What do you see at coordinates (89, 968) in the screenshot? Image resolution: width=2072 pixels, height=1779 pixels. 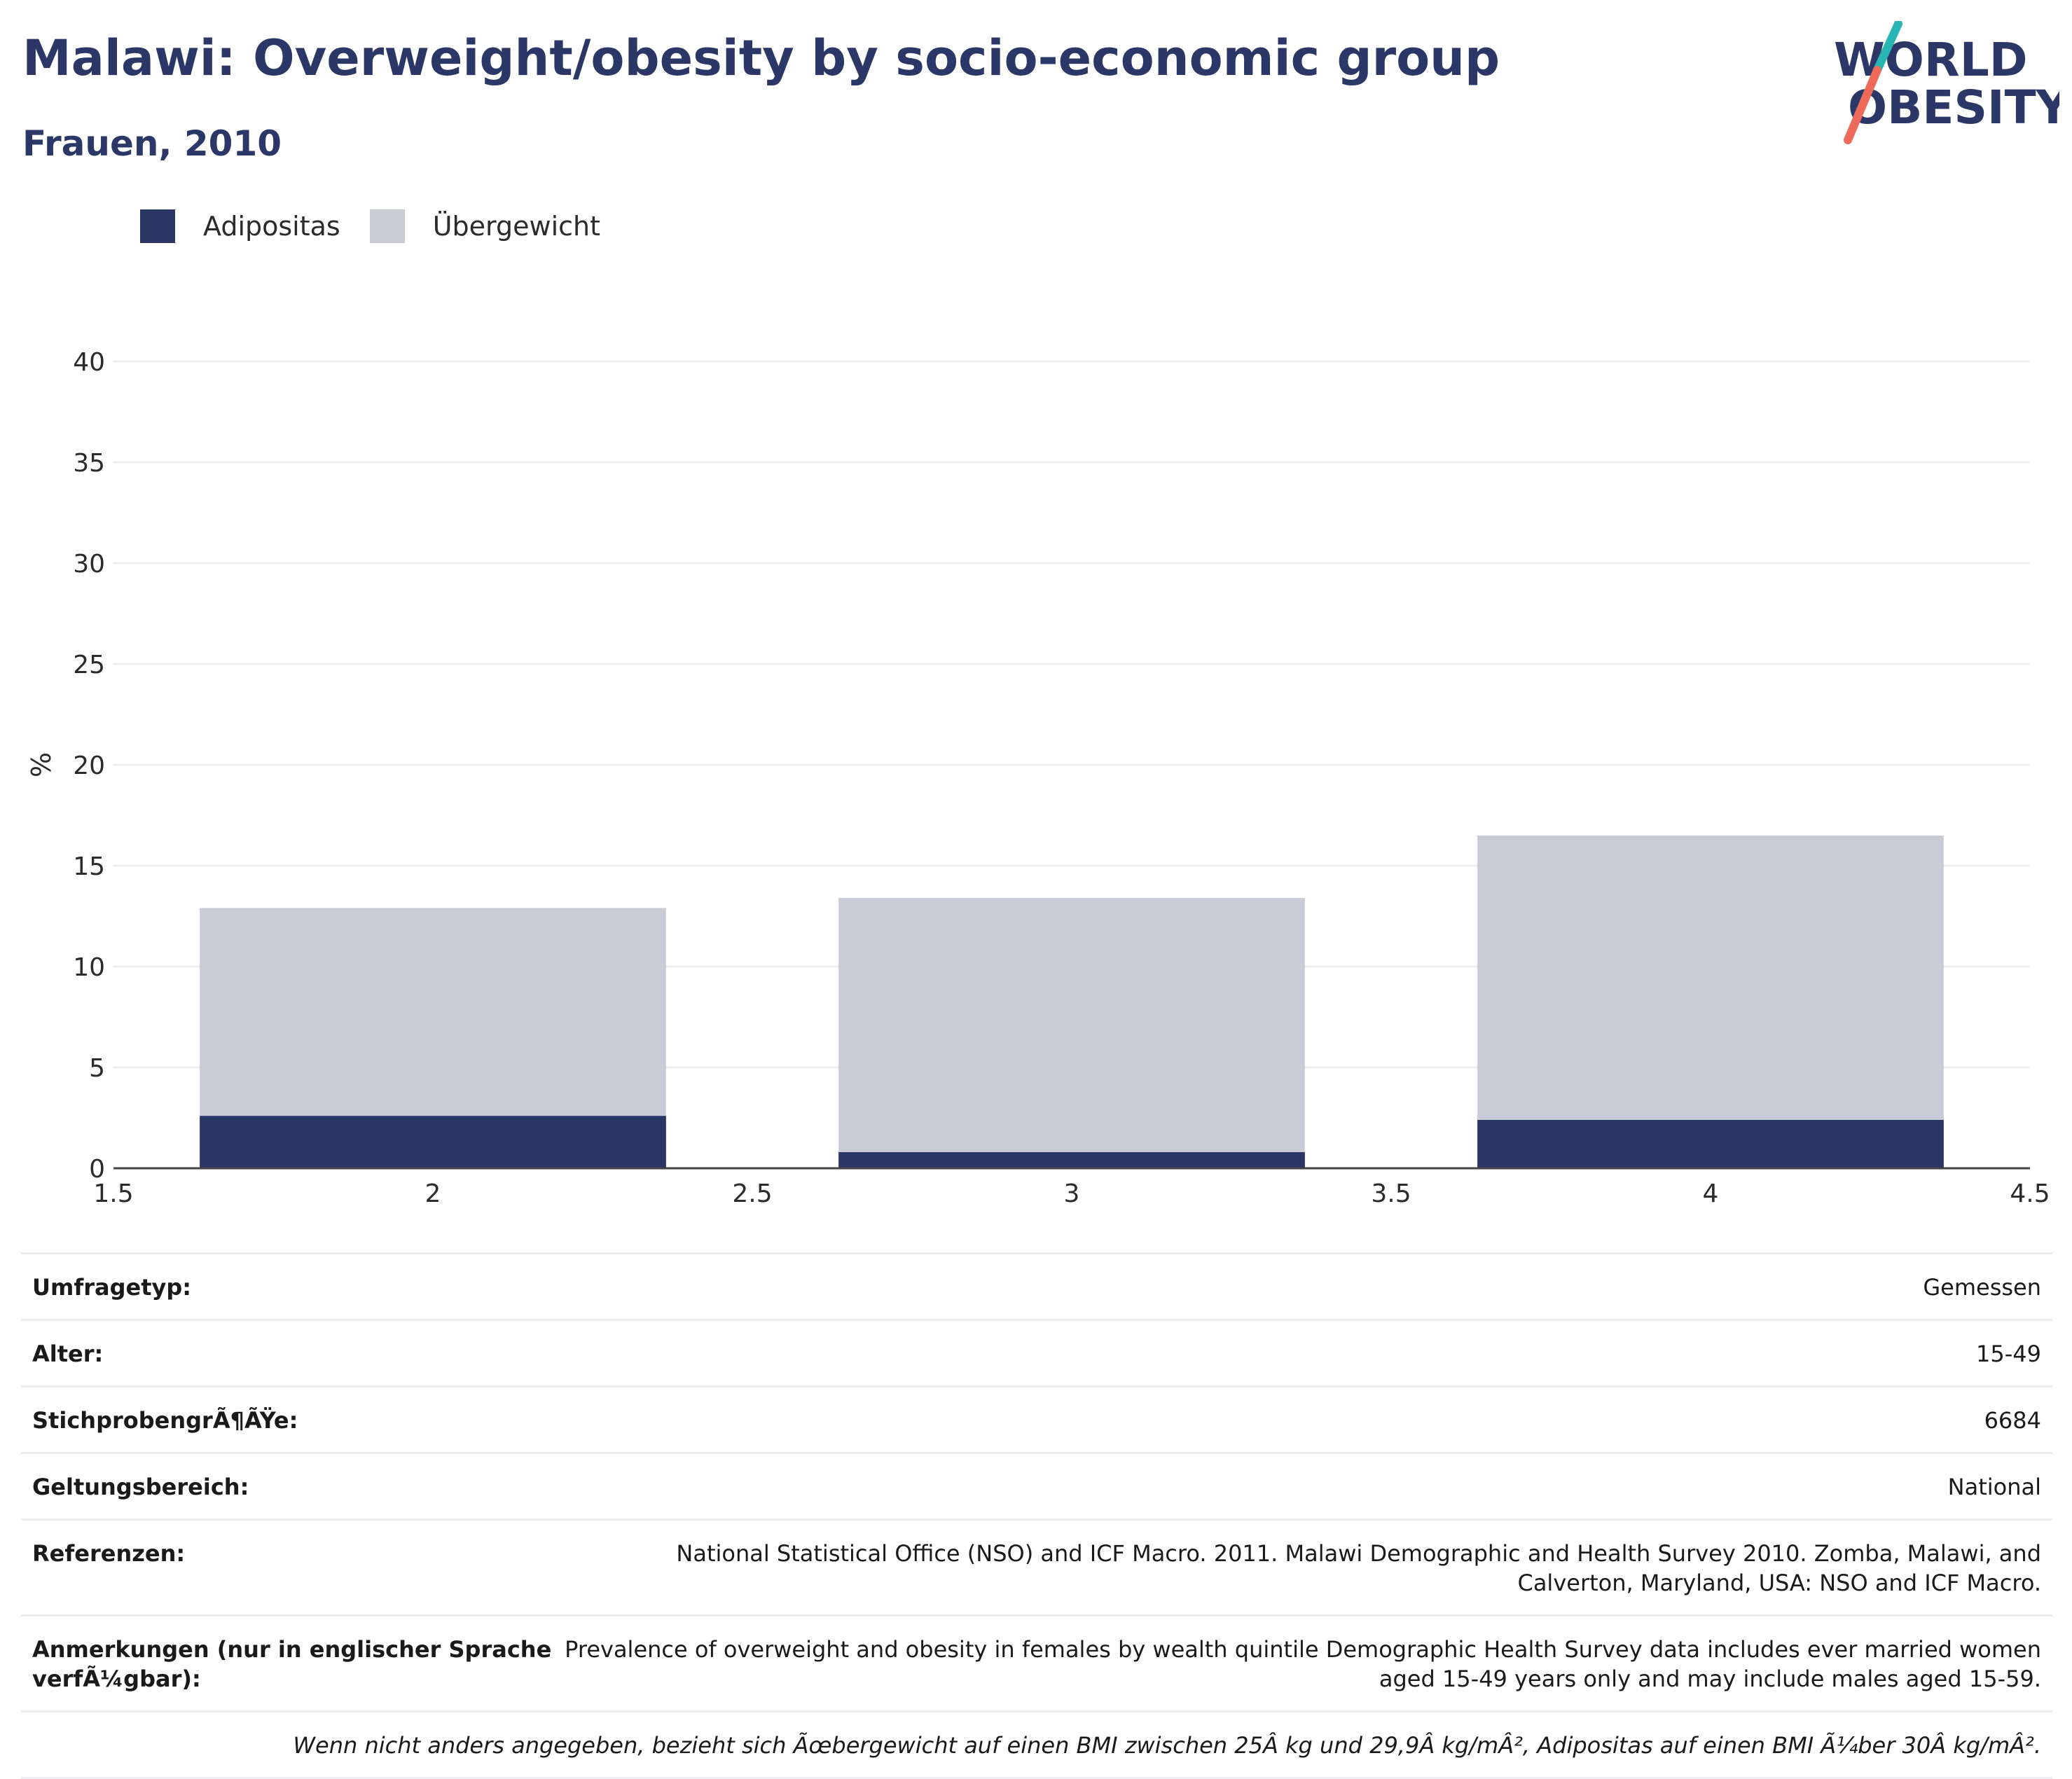 I see `y-tick-label: 10` at bounding box center [89, 968].